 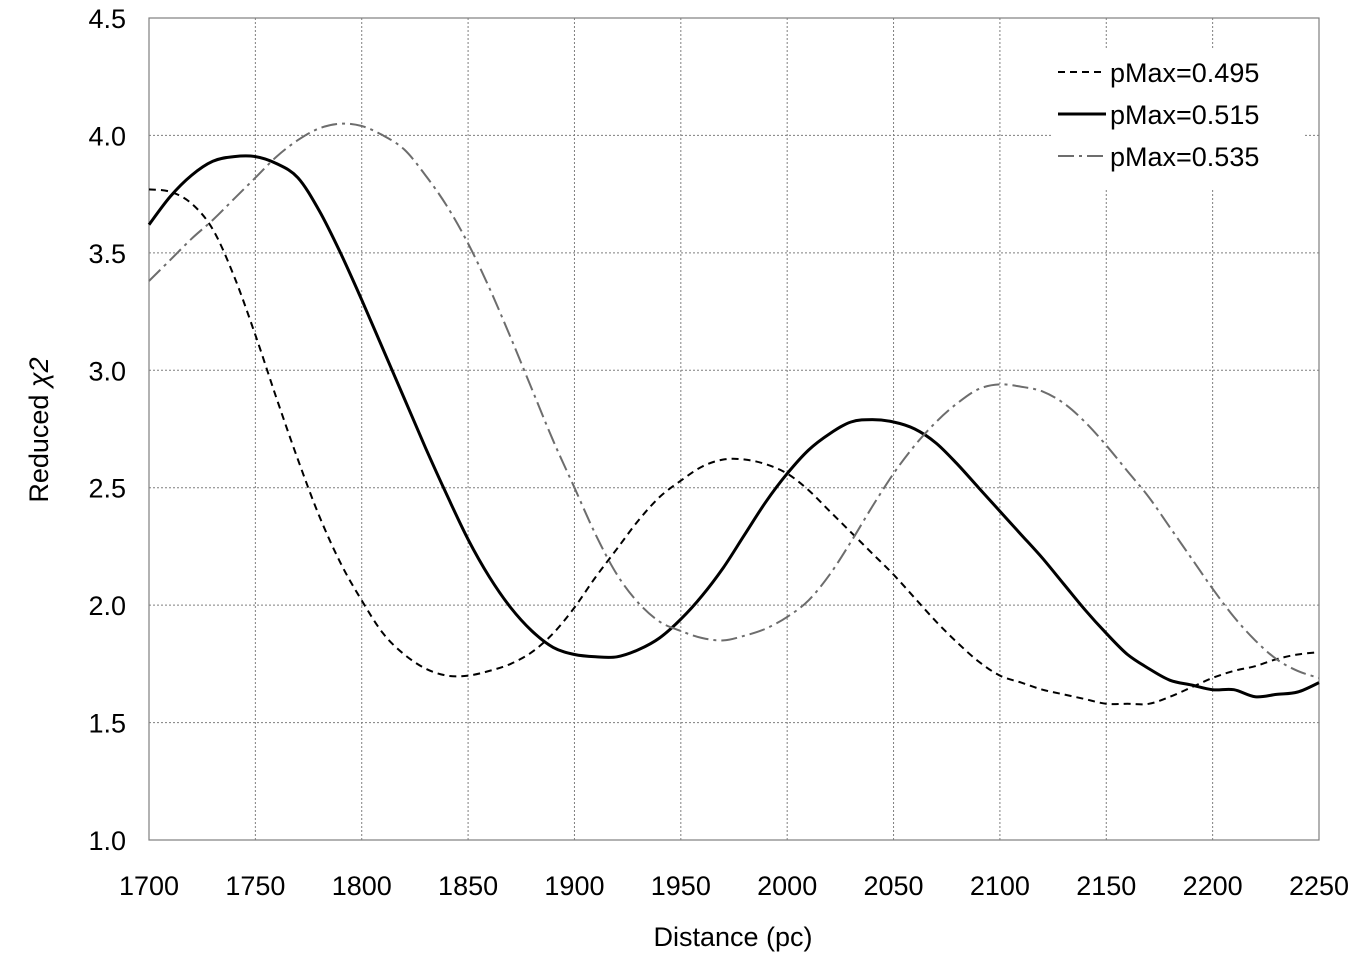 I want to click on legend-label-2: pMax=0.515, so click(x=1184, y=115).